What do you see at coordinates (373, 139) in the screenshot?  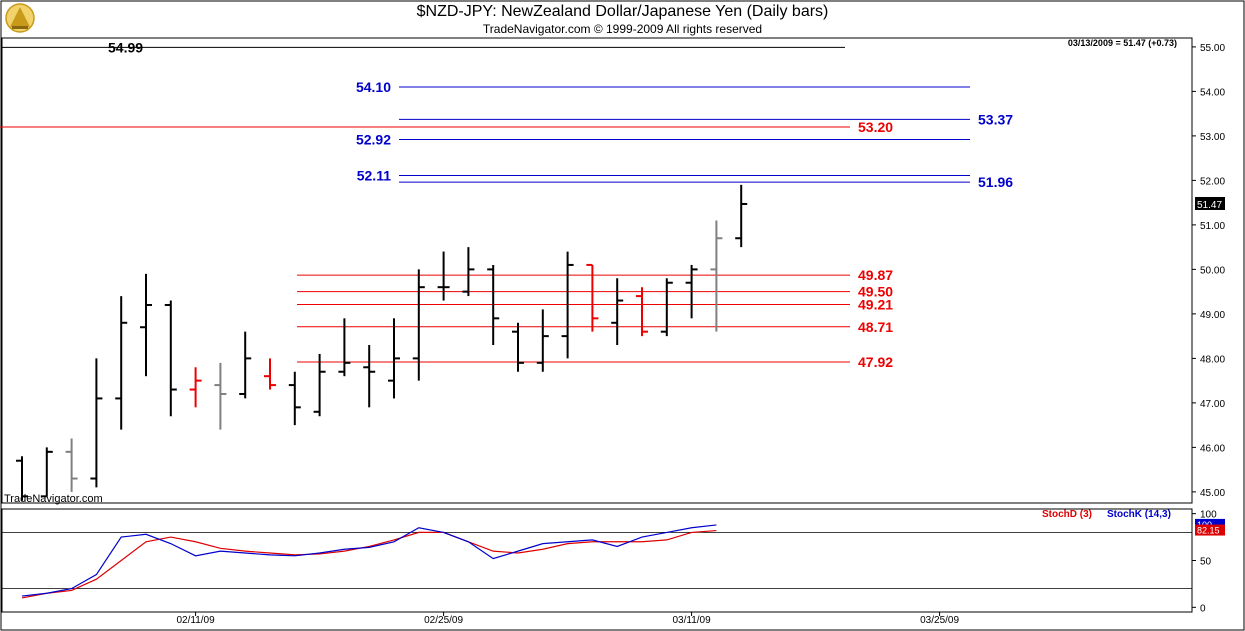 I see `level-label: 52.92` at bounding box center [373, 139].